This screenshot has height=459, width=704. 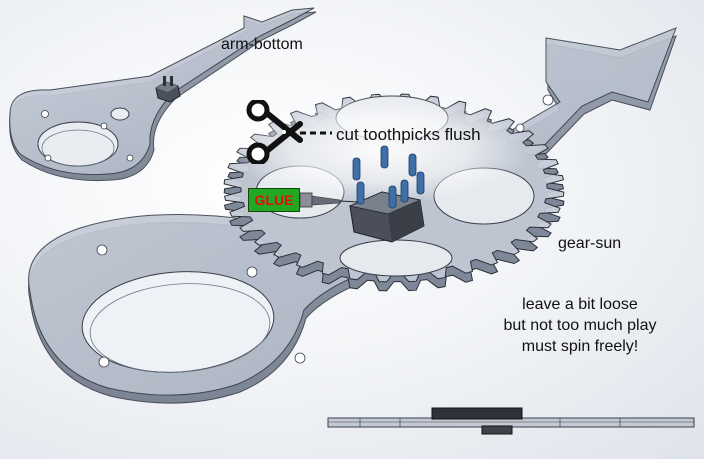 What do you see at coordinates (386, 217) in the screenshot?
I see `hub-nut` at bounding box center [386, 217].